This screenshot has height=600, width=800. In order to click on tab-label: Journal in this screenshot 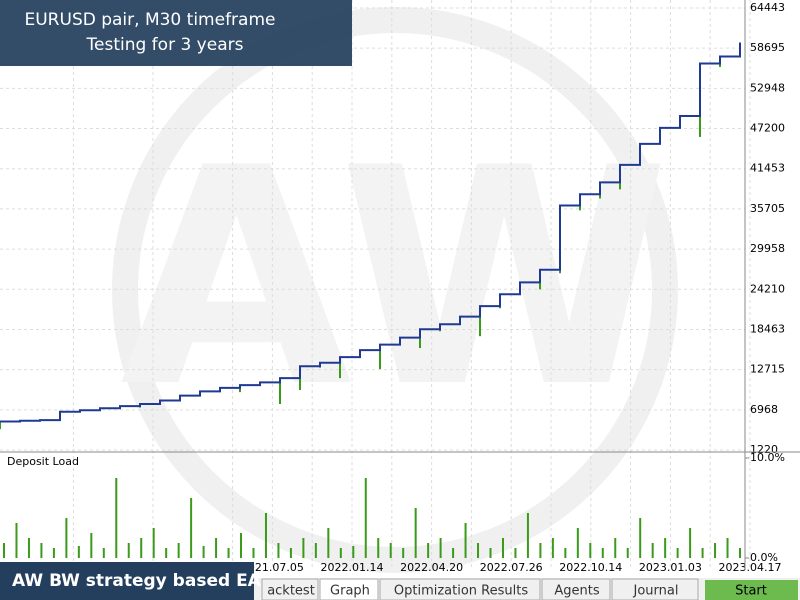, I will do `click(656, 591)`.